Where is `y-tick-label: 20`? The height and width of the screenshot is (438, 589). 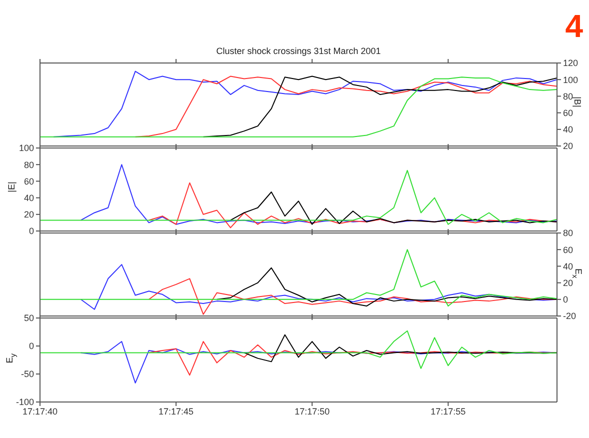 y-tick-label: 20 is located at coordinates (29, 215).